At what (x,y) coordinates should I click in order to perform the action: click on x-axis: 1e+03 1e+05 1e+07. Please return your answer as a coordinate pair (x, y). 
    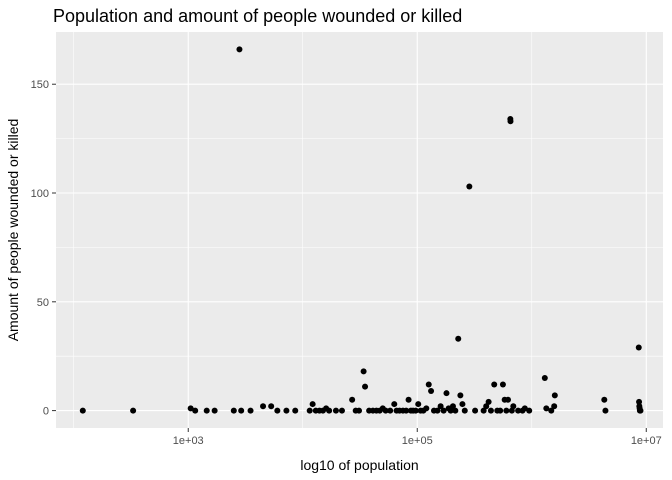
    Looking at the image, I should click on (417, 437).